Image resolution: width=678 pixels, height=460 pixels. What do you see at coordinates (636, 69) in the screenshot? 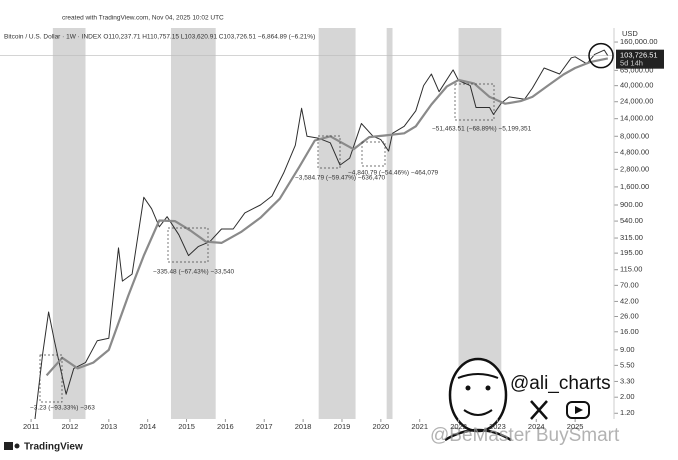
I see `y-tick-label: 65,000.00` at bounding box center [636, 69].